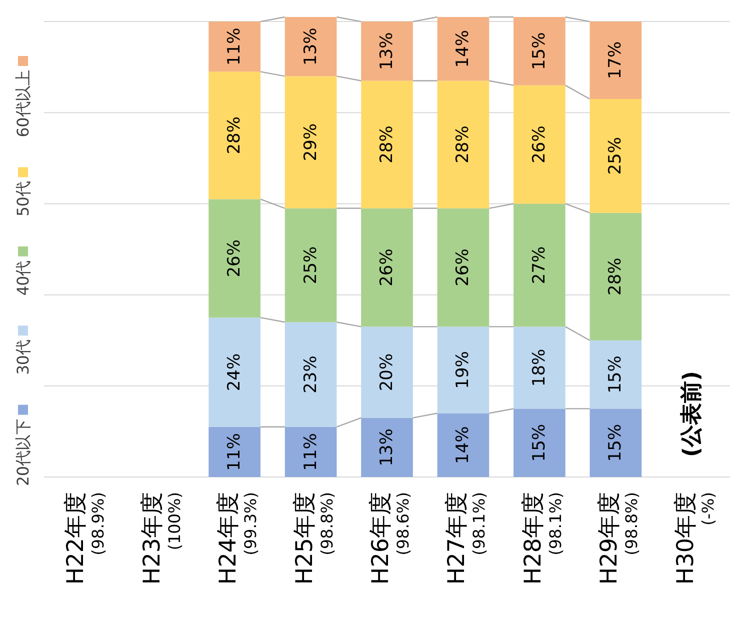 This screenshot has height=623, width=738. Describe the element at coordinates (314, 538) in the screenshot. I see `x-tick-label: H25年度 (98.8%)` at that location.